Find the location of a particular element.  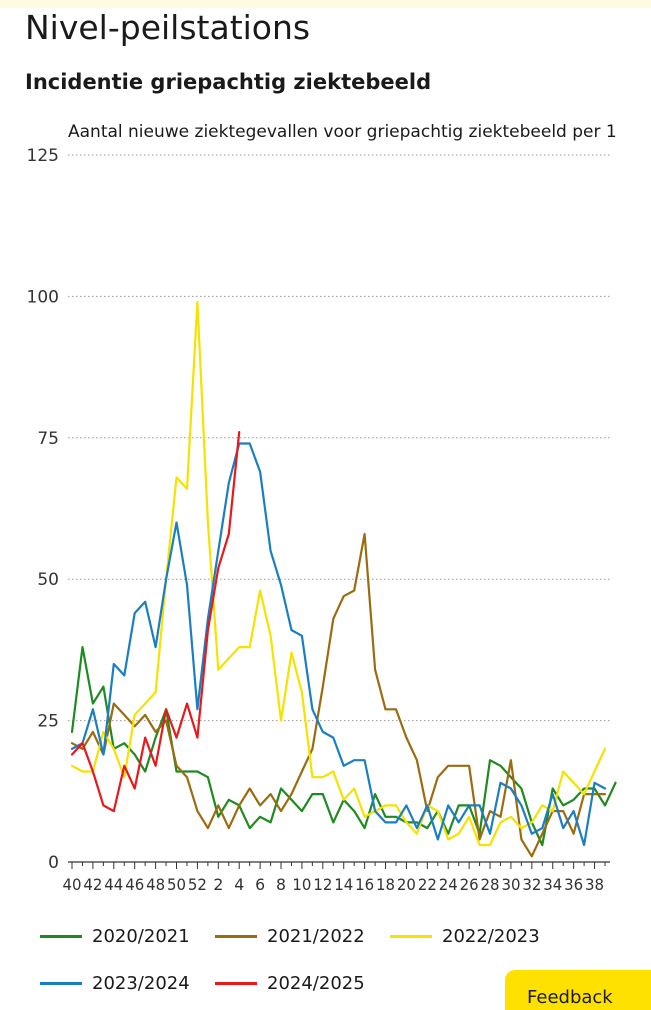

x-tick-label: 46 is located at coordinates (134, 884).